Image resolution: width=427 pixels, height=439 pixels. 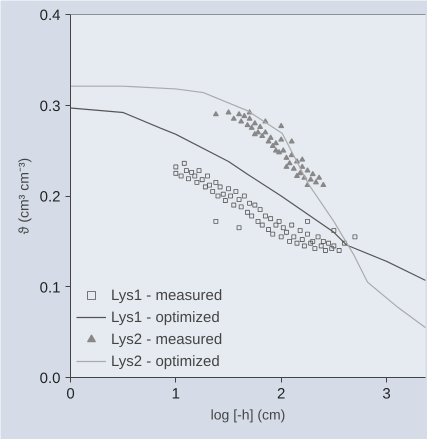 I want to click on y-tick-label: 0.4, so click(x=50, y=15).